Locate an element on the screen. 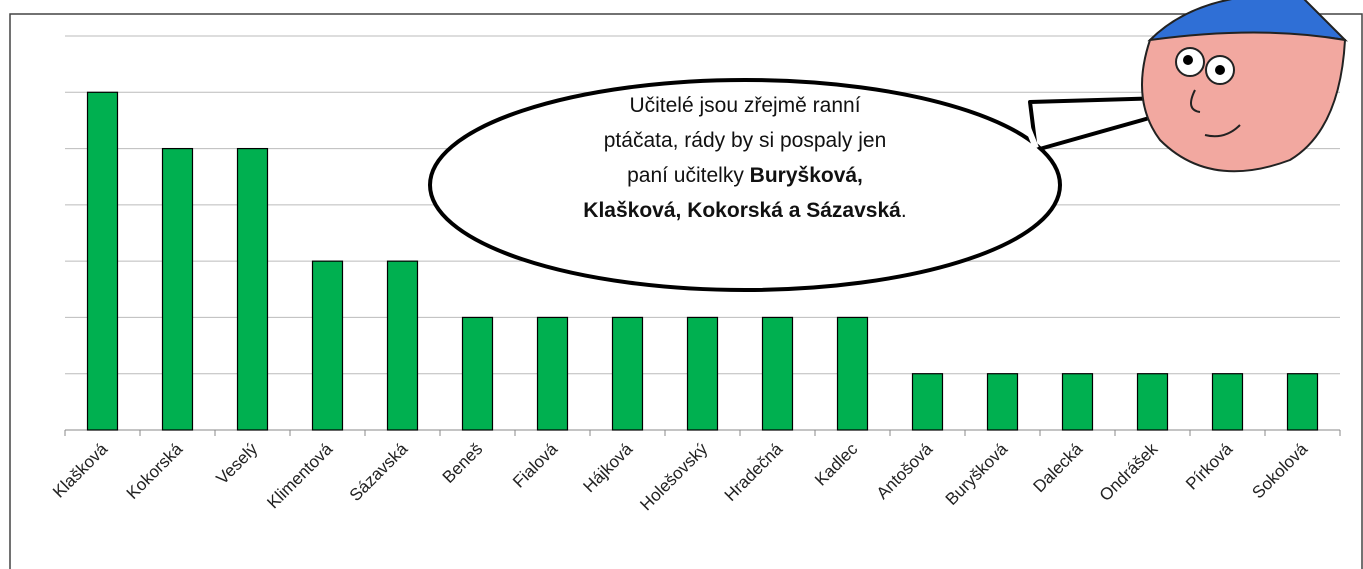  bubble-text-part: Učitelé jsou zřejmě ranní is located at coordinates (744, 105).